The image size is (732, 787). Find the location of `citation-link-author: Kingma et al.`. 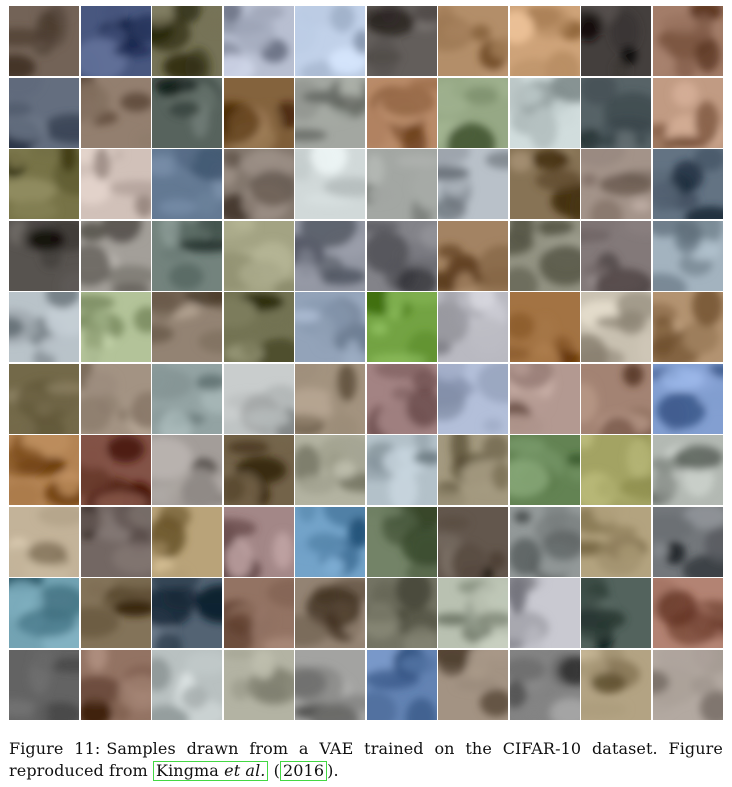

citation-link-author: Kingma et al. is located at coordinates (211, 771).